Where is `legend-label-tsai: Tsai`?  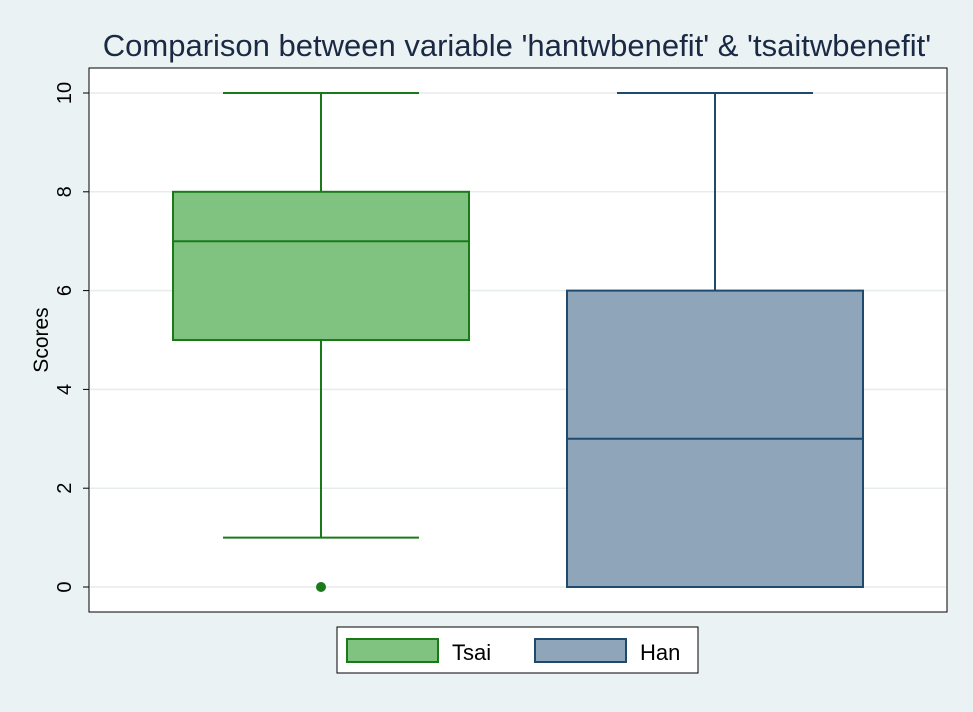
legend-label-tsai: Tsai is located at coordinates (471, 652).